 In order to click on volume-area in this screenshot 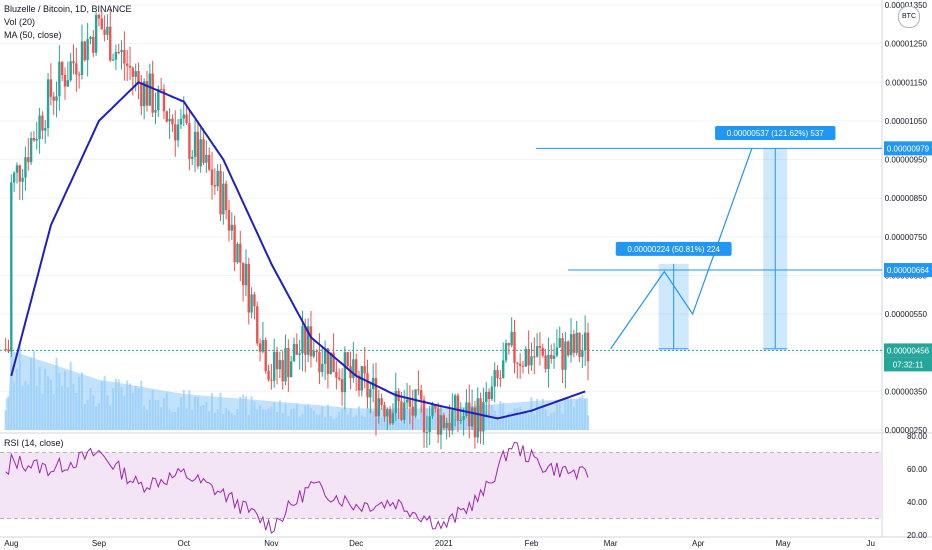, I will do `click(296, 390)`.